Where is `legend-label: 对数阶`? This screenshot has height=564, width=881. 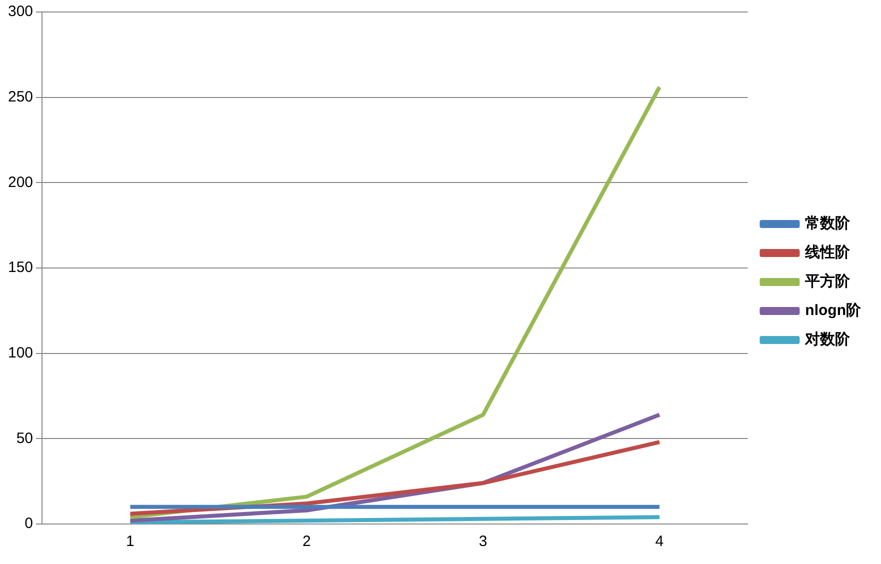 legend-label: 对数阶 is located at coordinates (828, 339).